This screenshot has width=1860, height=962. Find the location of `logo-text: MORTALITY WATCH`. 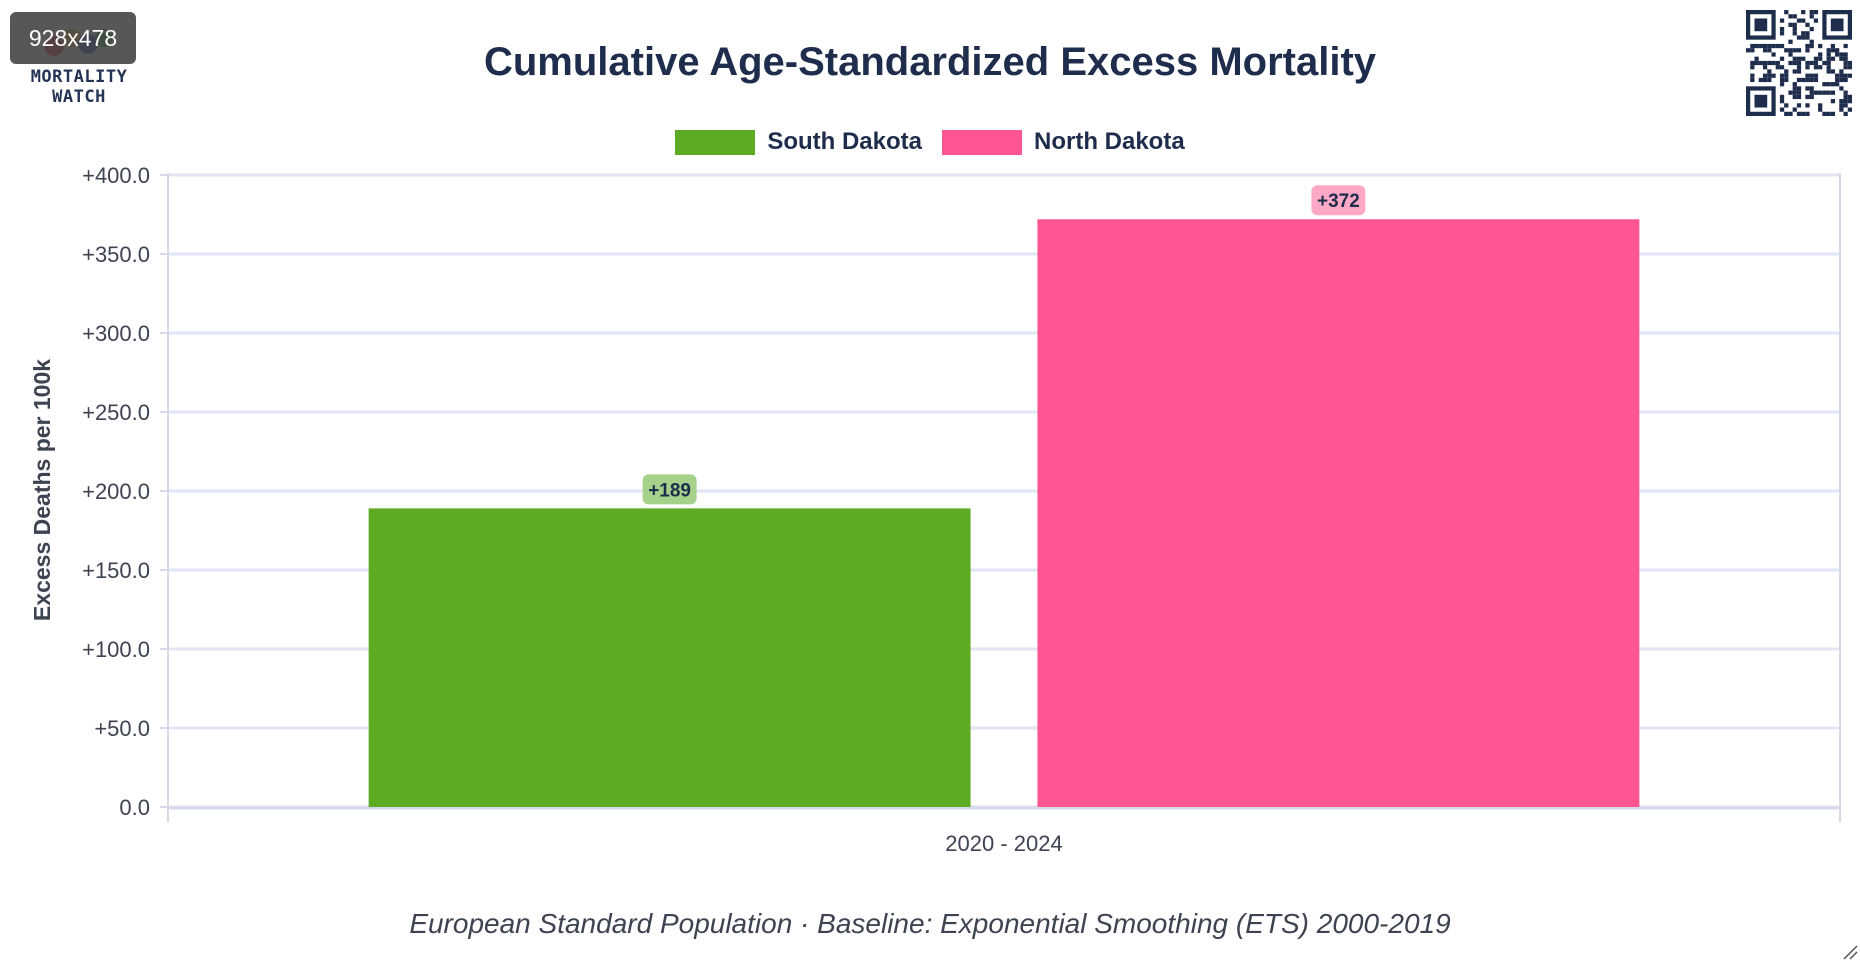

logo-text: MORTALITY WATCH is located at coordinates (79, 87).